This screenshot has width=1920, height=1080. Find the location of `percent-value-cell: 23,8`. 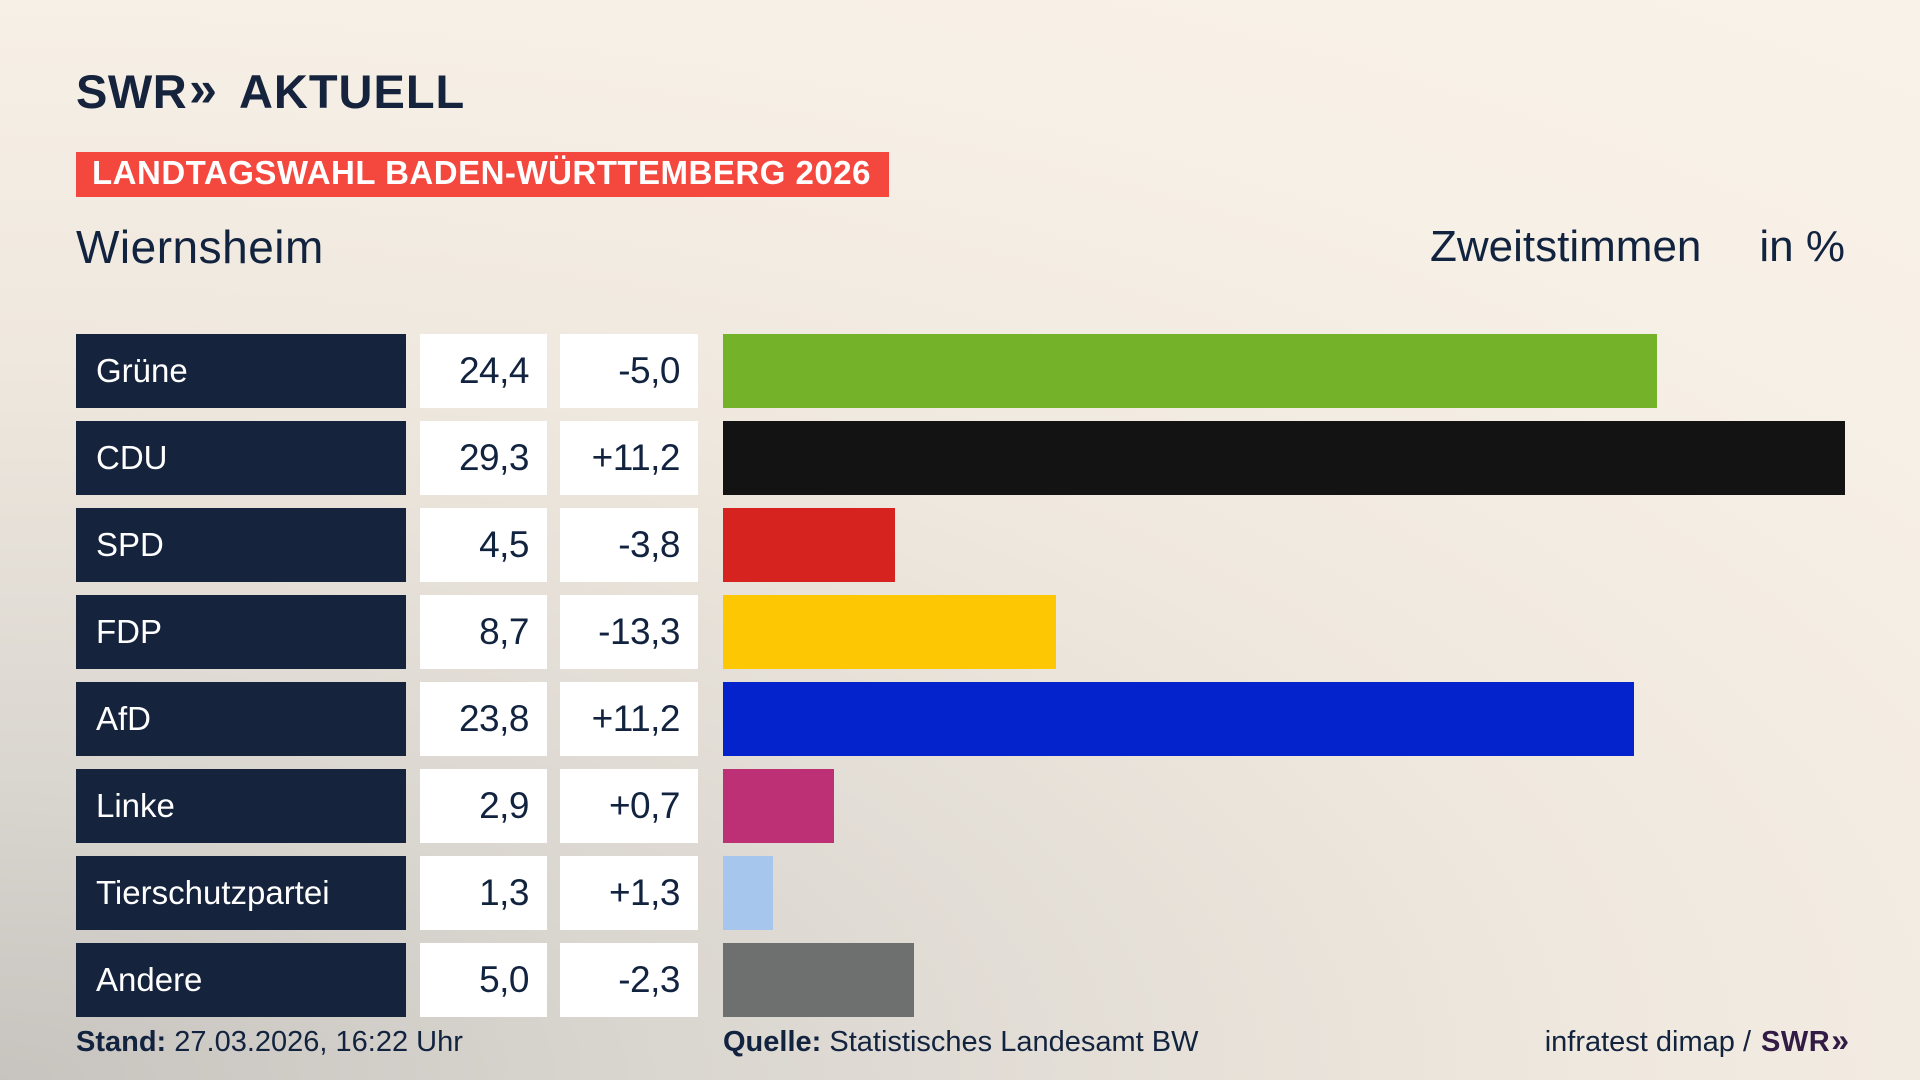

percent-value-cell: 23,8 is located at coordinates (483, 719).